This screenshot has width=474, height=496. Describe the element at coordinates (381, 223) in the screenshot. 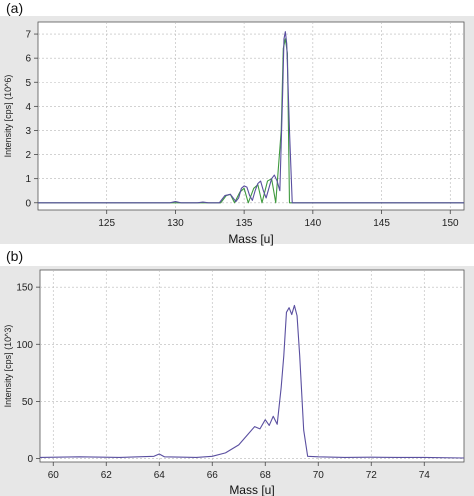

I see `x-tick-label-a: 145` at that location.